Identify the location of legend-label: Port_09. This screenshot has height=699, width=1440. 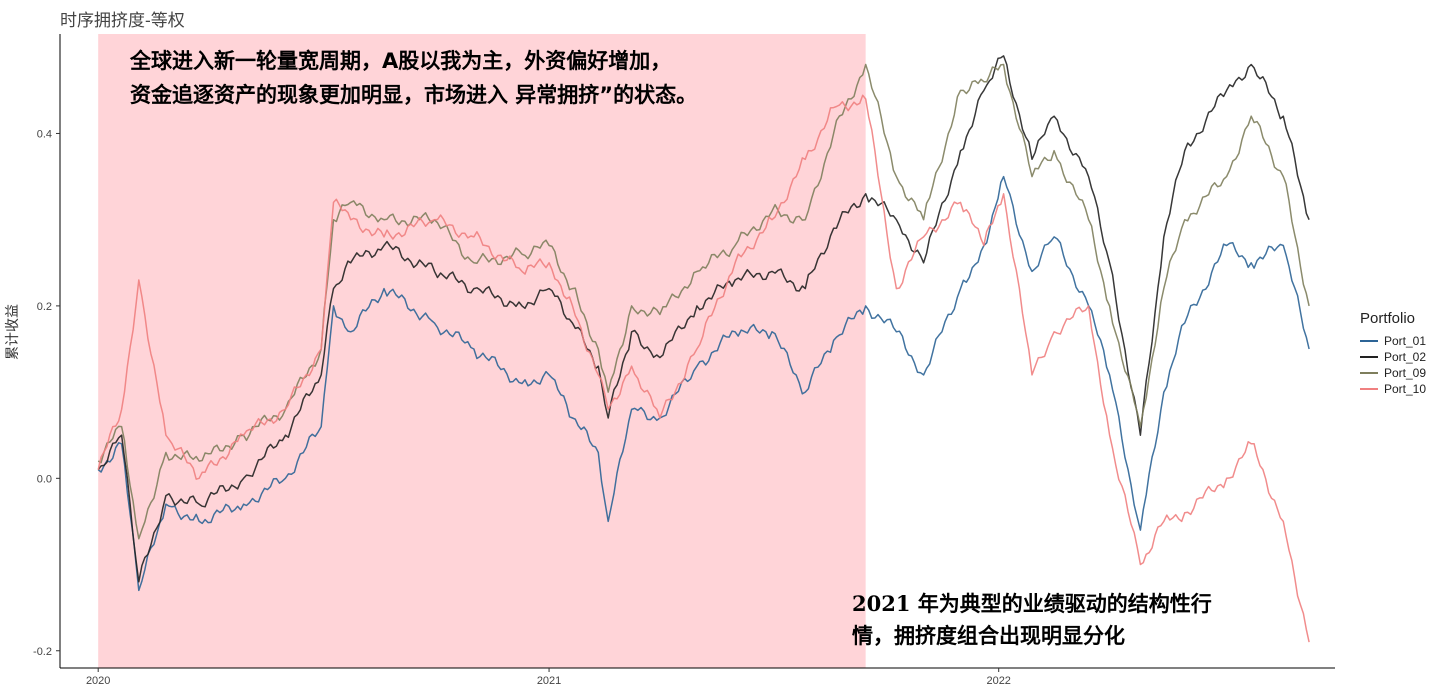
(1405, 373).